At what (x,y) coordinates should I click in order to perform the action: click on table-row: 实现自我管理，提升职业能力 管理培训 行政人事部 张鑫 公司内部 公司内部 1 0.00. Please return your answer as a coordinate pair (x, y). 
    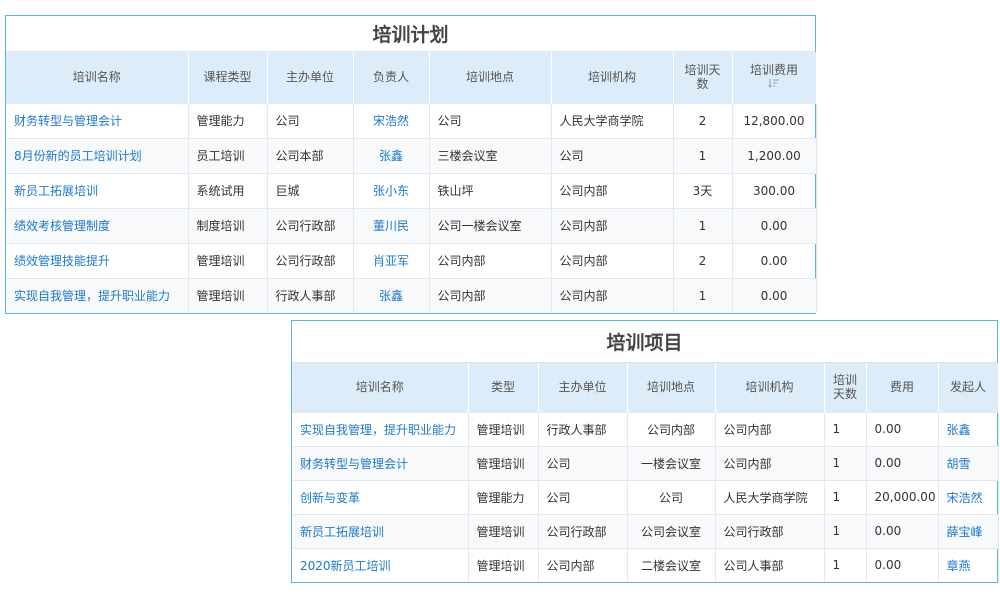
    Looking at the image, I should click on (411, 295).